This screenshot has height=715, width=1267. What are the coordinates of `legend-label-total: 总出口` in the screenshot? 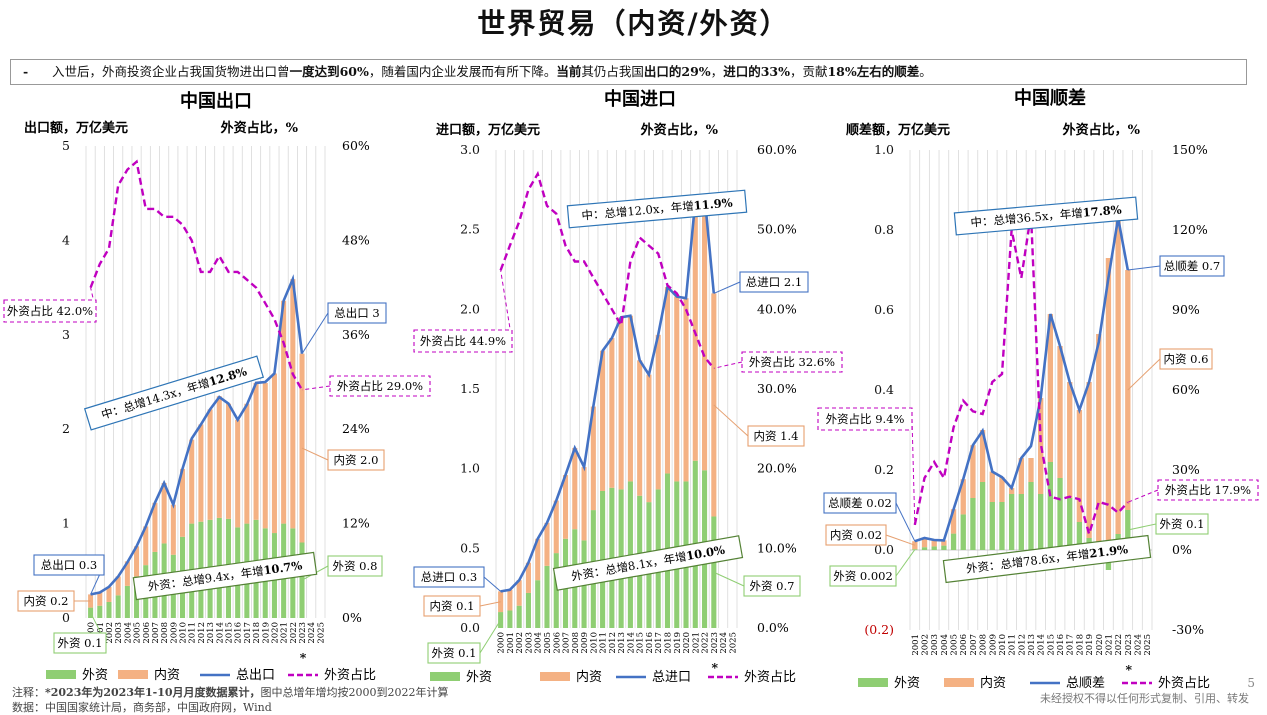 It's located at (255, 675).